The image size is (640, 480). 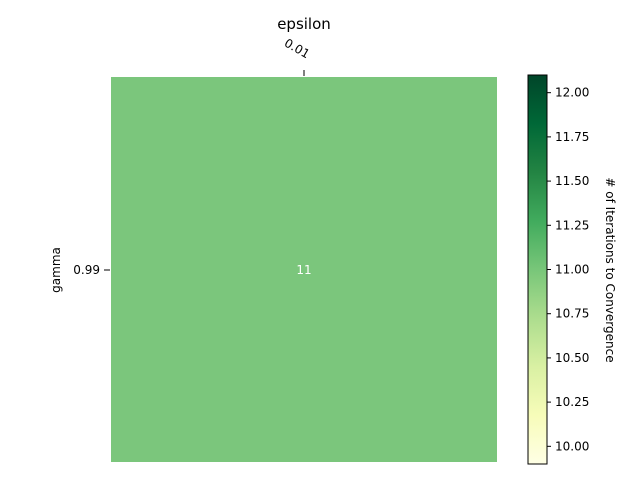 I want to click on colorbar-tick-label: 11.25, so click(x=572, y=225).